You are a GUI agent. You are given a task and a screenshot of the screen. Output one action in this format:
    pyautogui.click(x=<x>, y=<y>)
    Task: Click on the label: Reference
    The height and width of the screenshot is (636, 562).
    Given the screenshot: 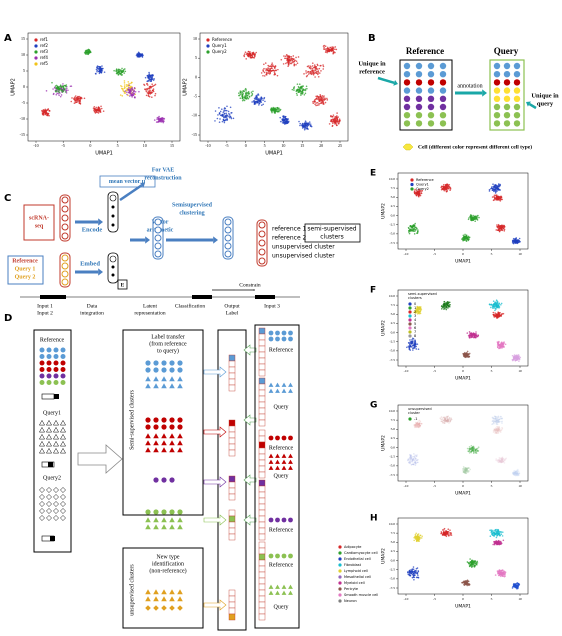 What is the action you would take?
    pyautogui.click(x=281, y=564)
    